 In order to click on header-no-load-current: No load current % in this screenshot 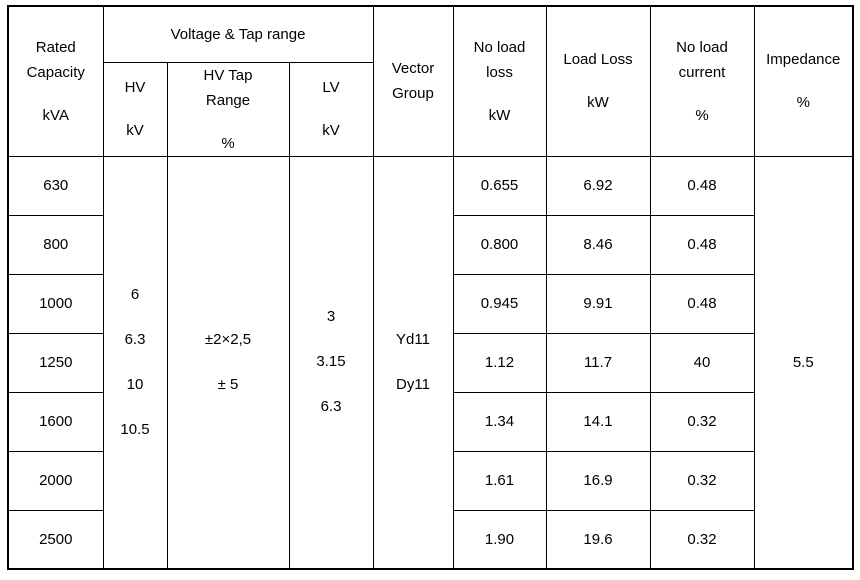, I will do `click(702, 81)`.